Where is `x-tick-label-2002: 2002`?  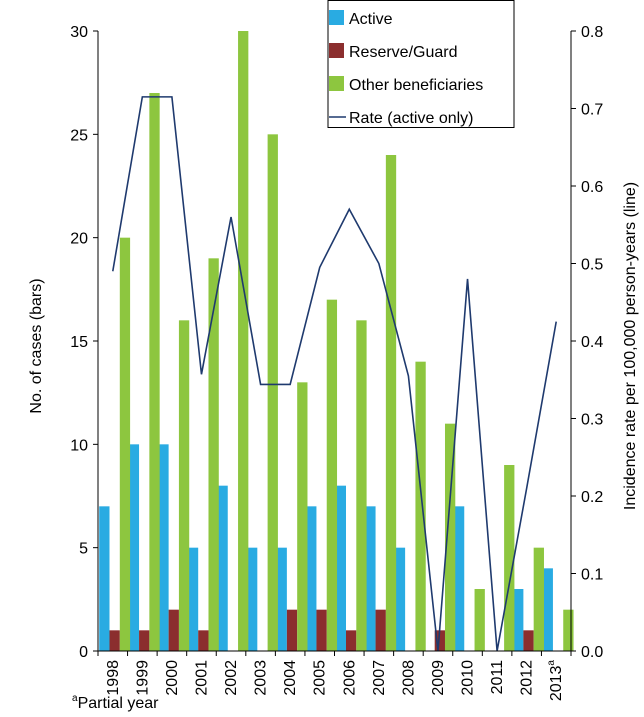
x-tick-label-2002: 2002 is located at coordinates (231, 678).